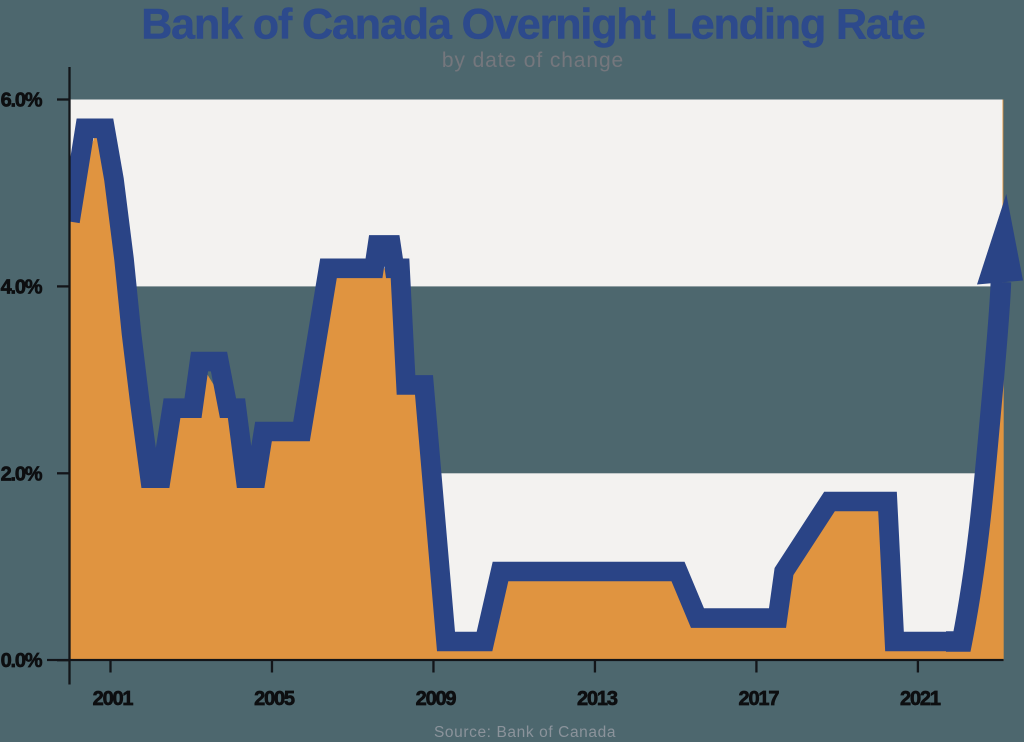  What do you see at coordinates (22, 661) in the screenshot?
I see `svg-text: 0.0%` at bounding box center [22, 661].